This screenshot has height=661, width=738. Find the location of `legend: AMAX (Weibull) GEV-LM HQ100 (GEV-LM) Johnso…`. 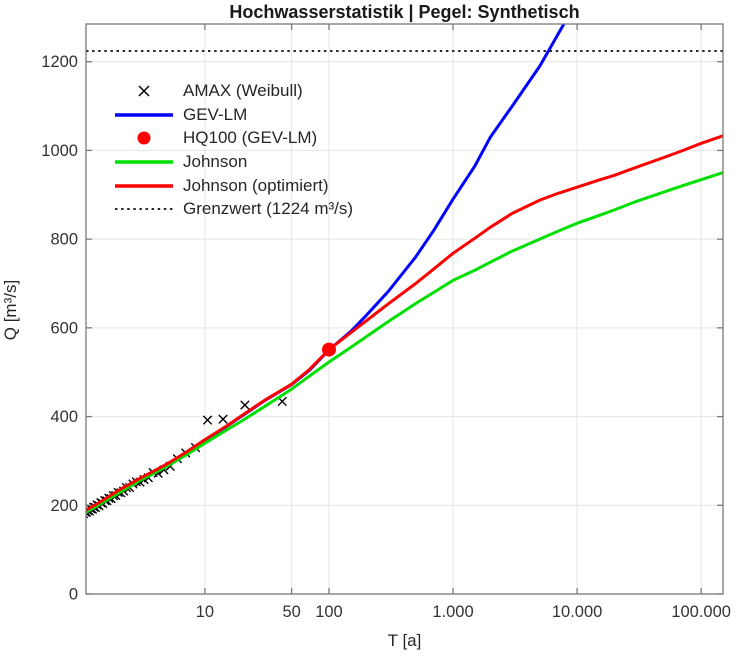

legend: AMAX (Weibull) GEV-LM HQ100 (GEV-LM) Johnso… is located at coordinates (232, 150).